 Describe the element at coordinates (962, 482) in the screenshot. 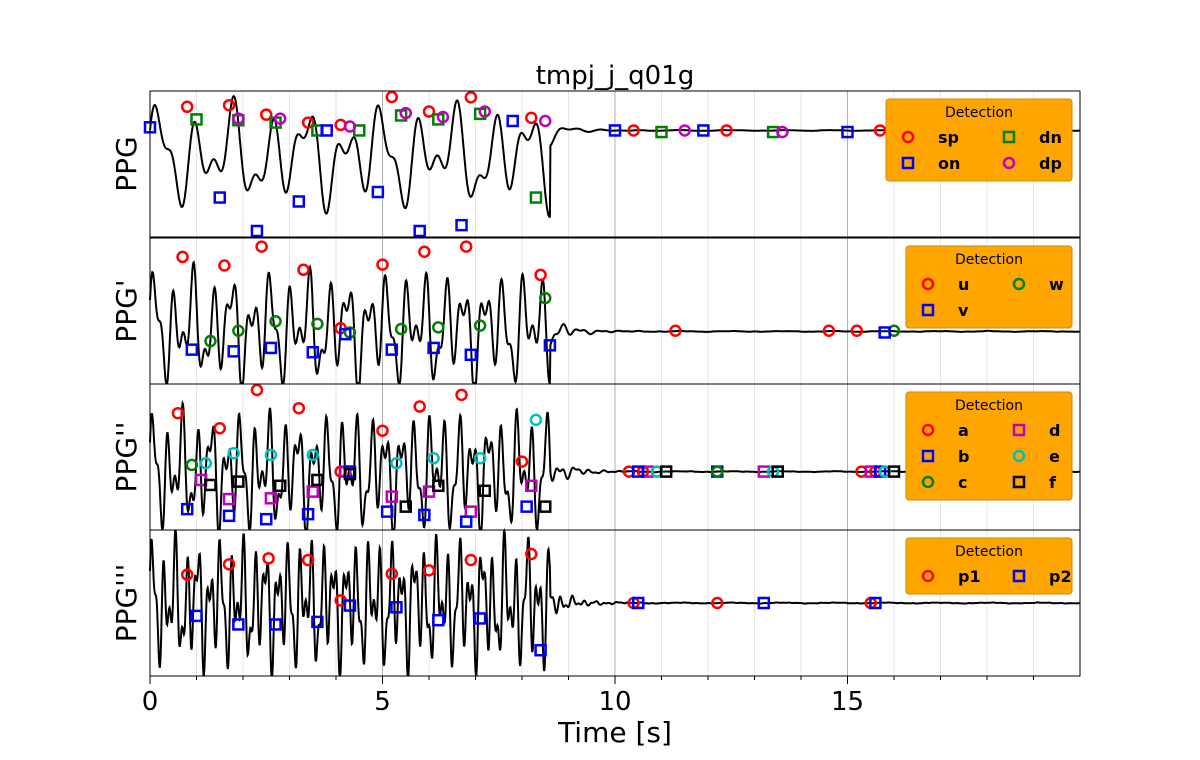

I see `legend-label-c: c` at that location.